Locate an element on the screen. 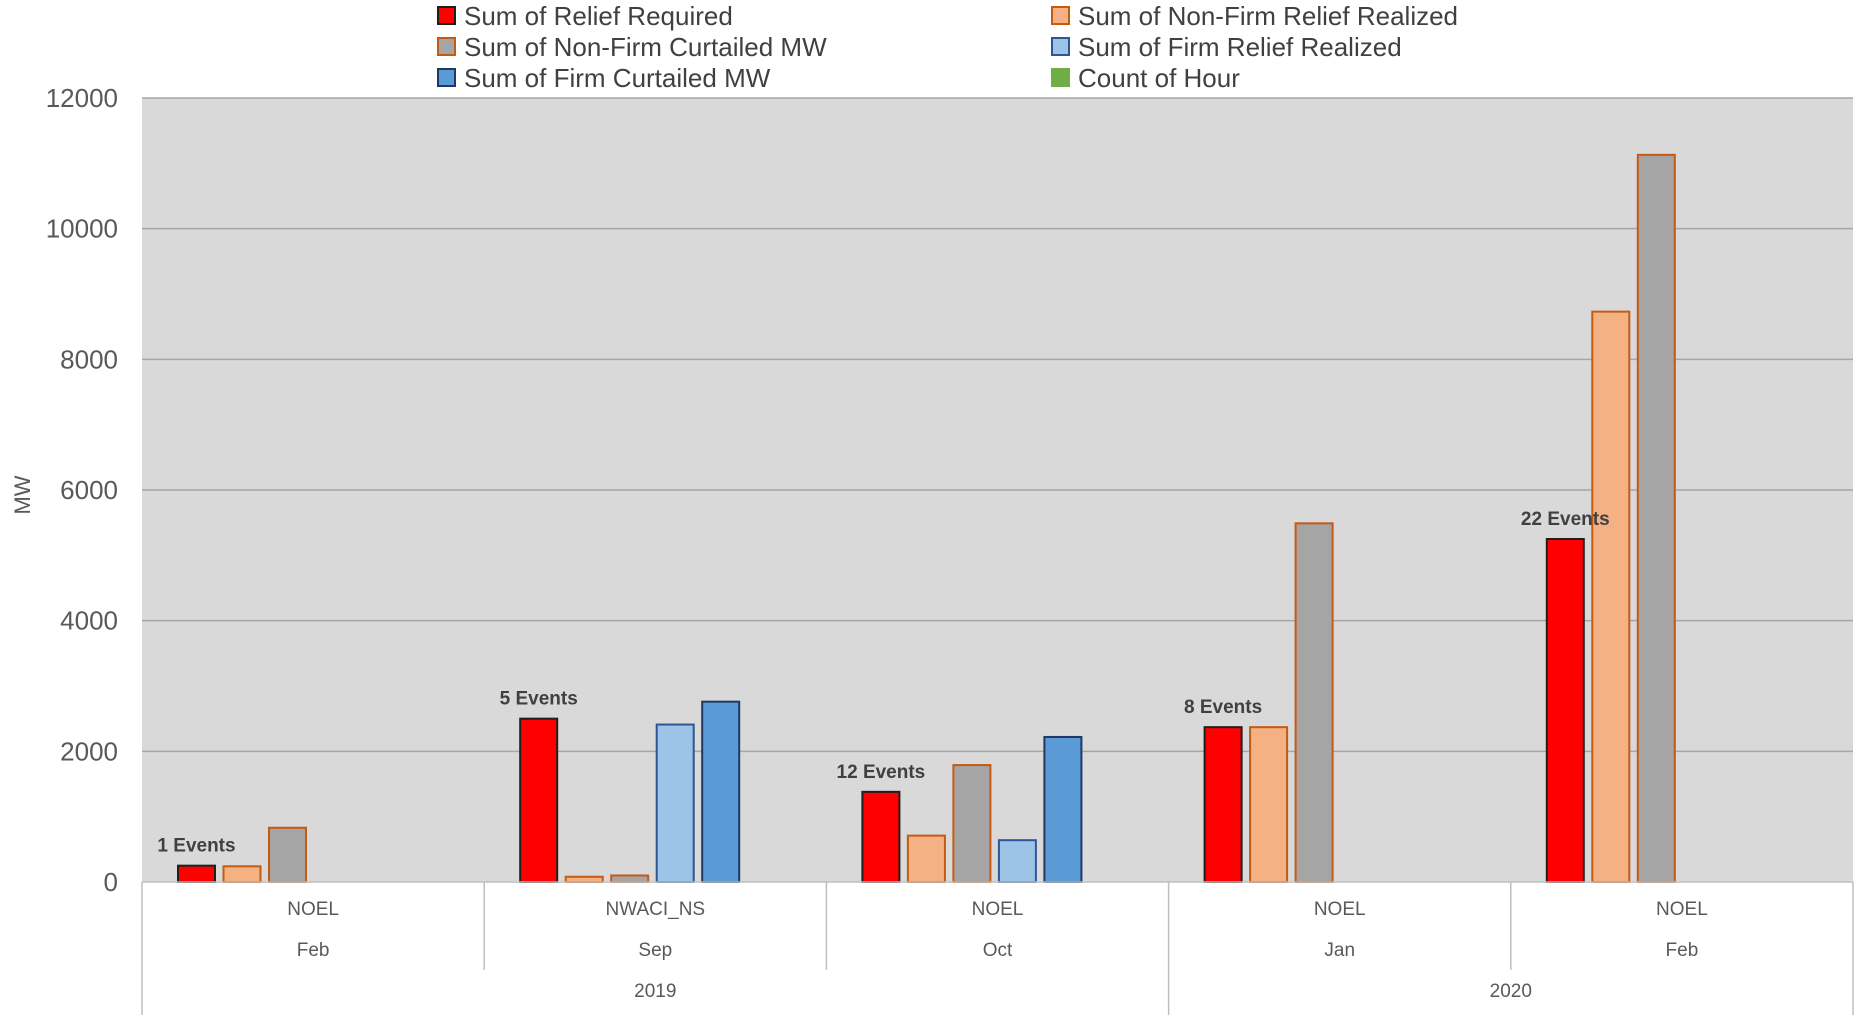  legend-label: Sum of Firm Relief Realized is located at coordinates (1240, 47).